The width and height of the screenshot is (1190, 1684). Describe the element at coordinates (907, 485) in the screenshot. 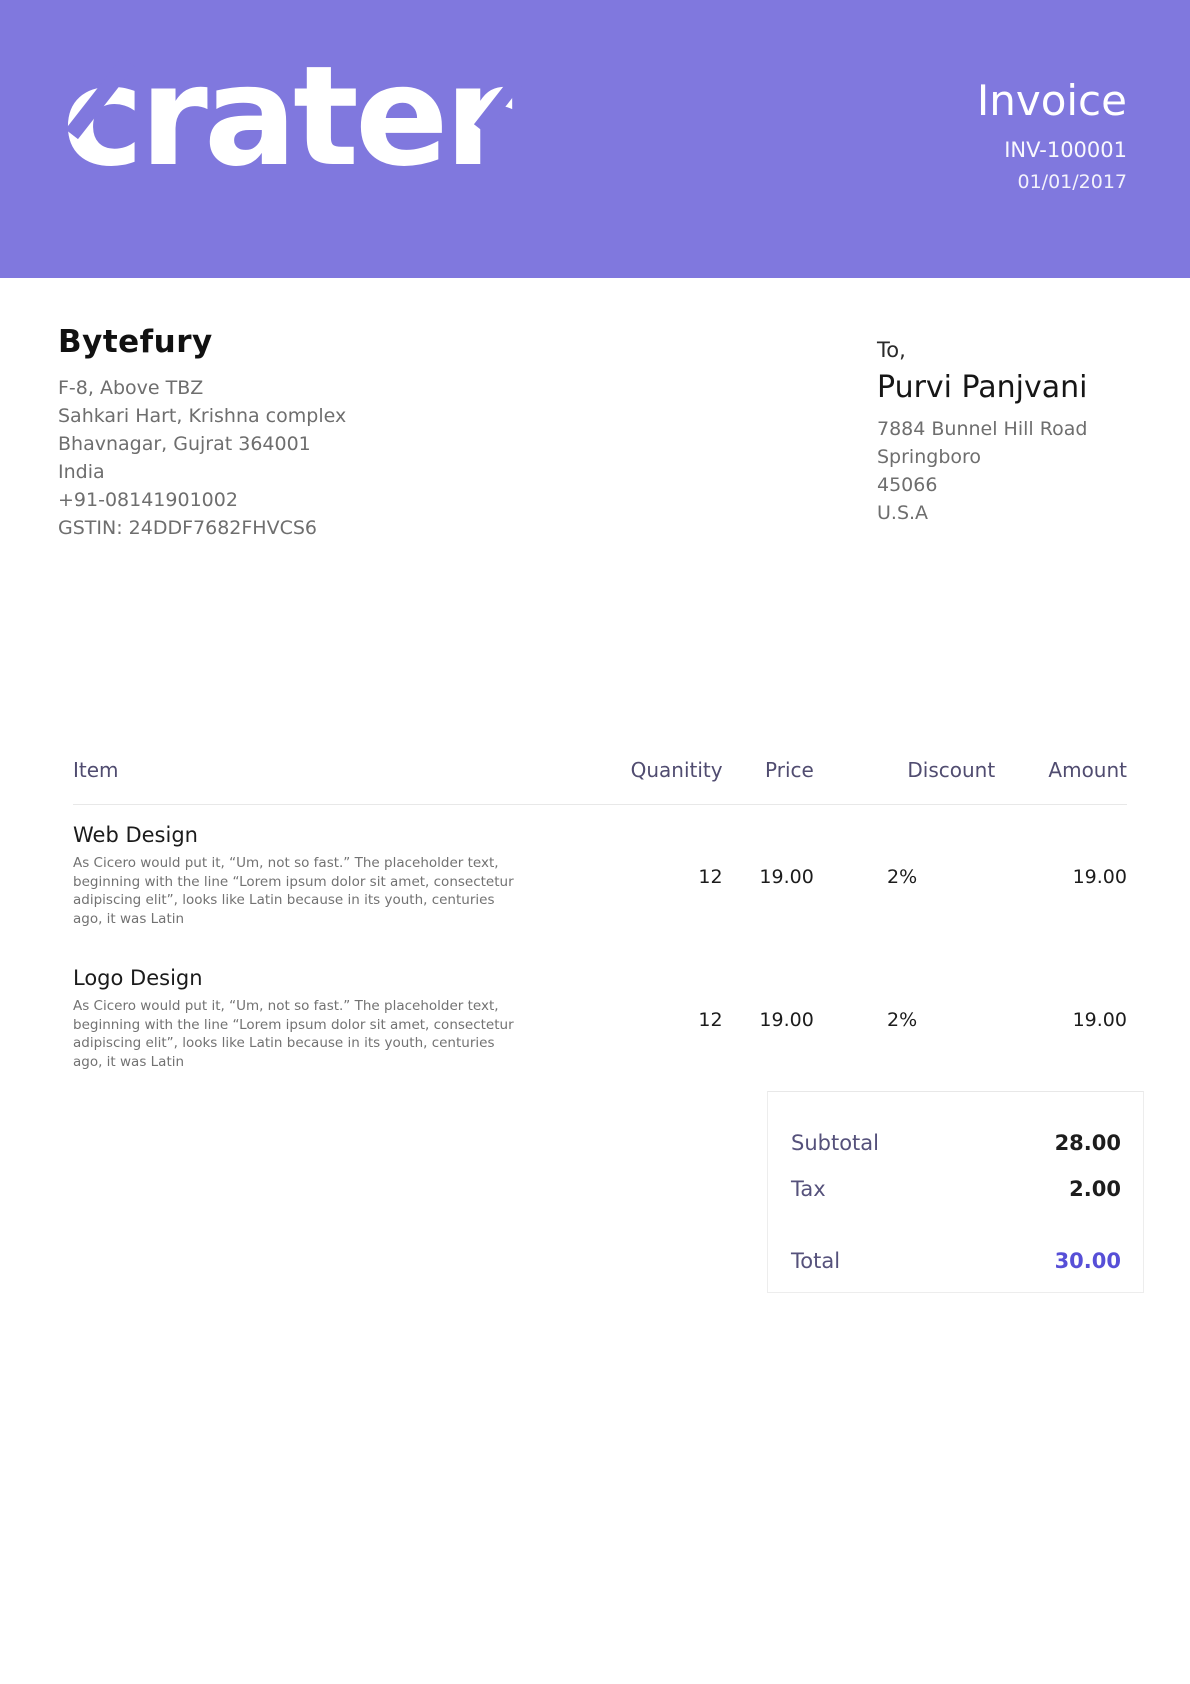

I see `customer-address-line: 45066` at that location.